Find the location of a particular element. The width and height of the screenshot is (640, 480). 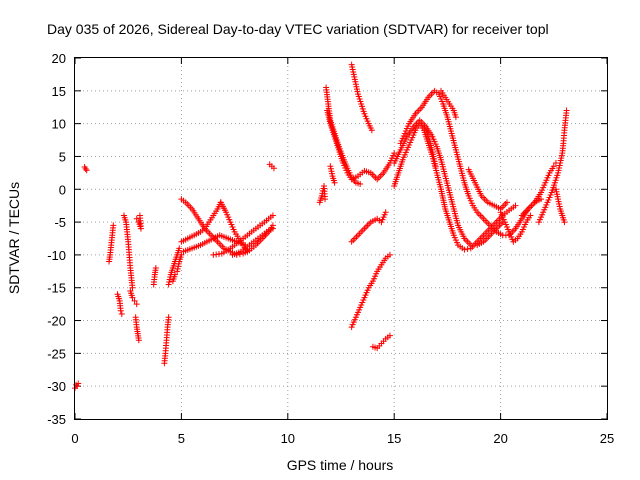

y-tick-label: 10 is located at coordinates (59, 124).